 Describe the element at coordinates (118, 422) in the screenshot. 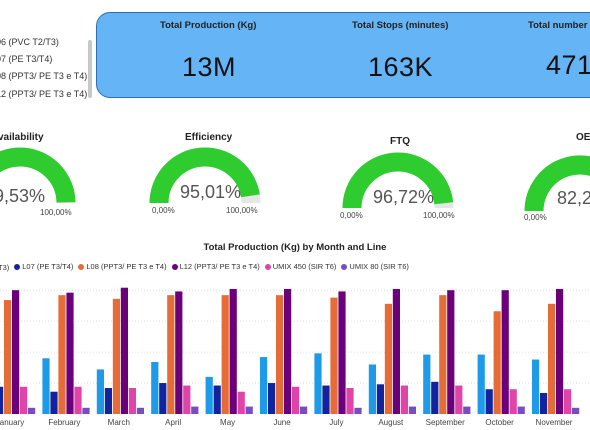

I see `x-tick-label: March` at that location.